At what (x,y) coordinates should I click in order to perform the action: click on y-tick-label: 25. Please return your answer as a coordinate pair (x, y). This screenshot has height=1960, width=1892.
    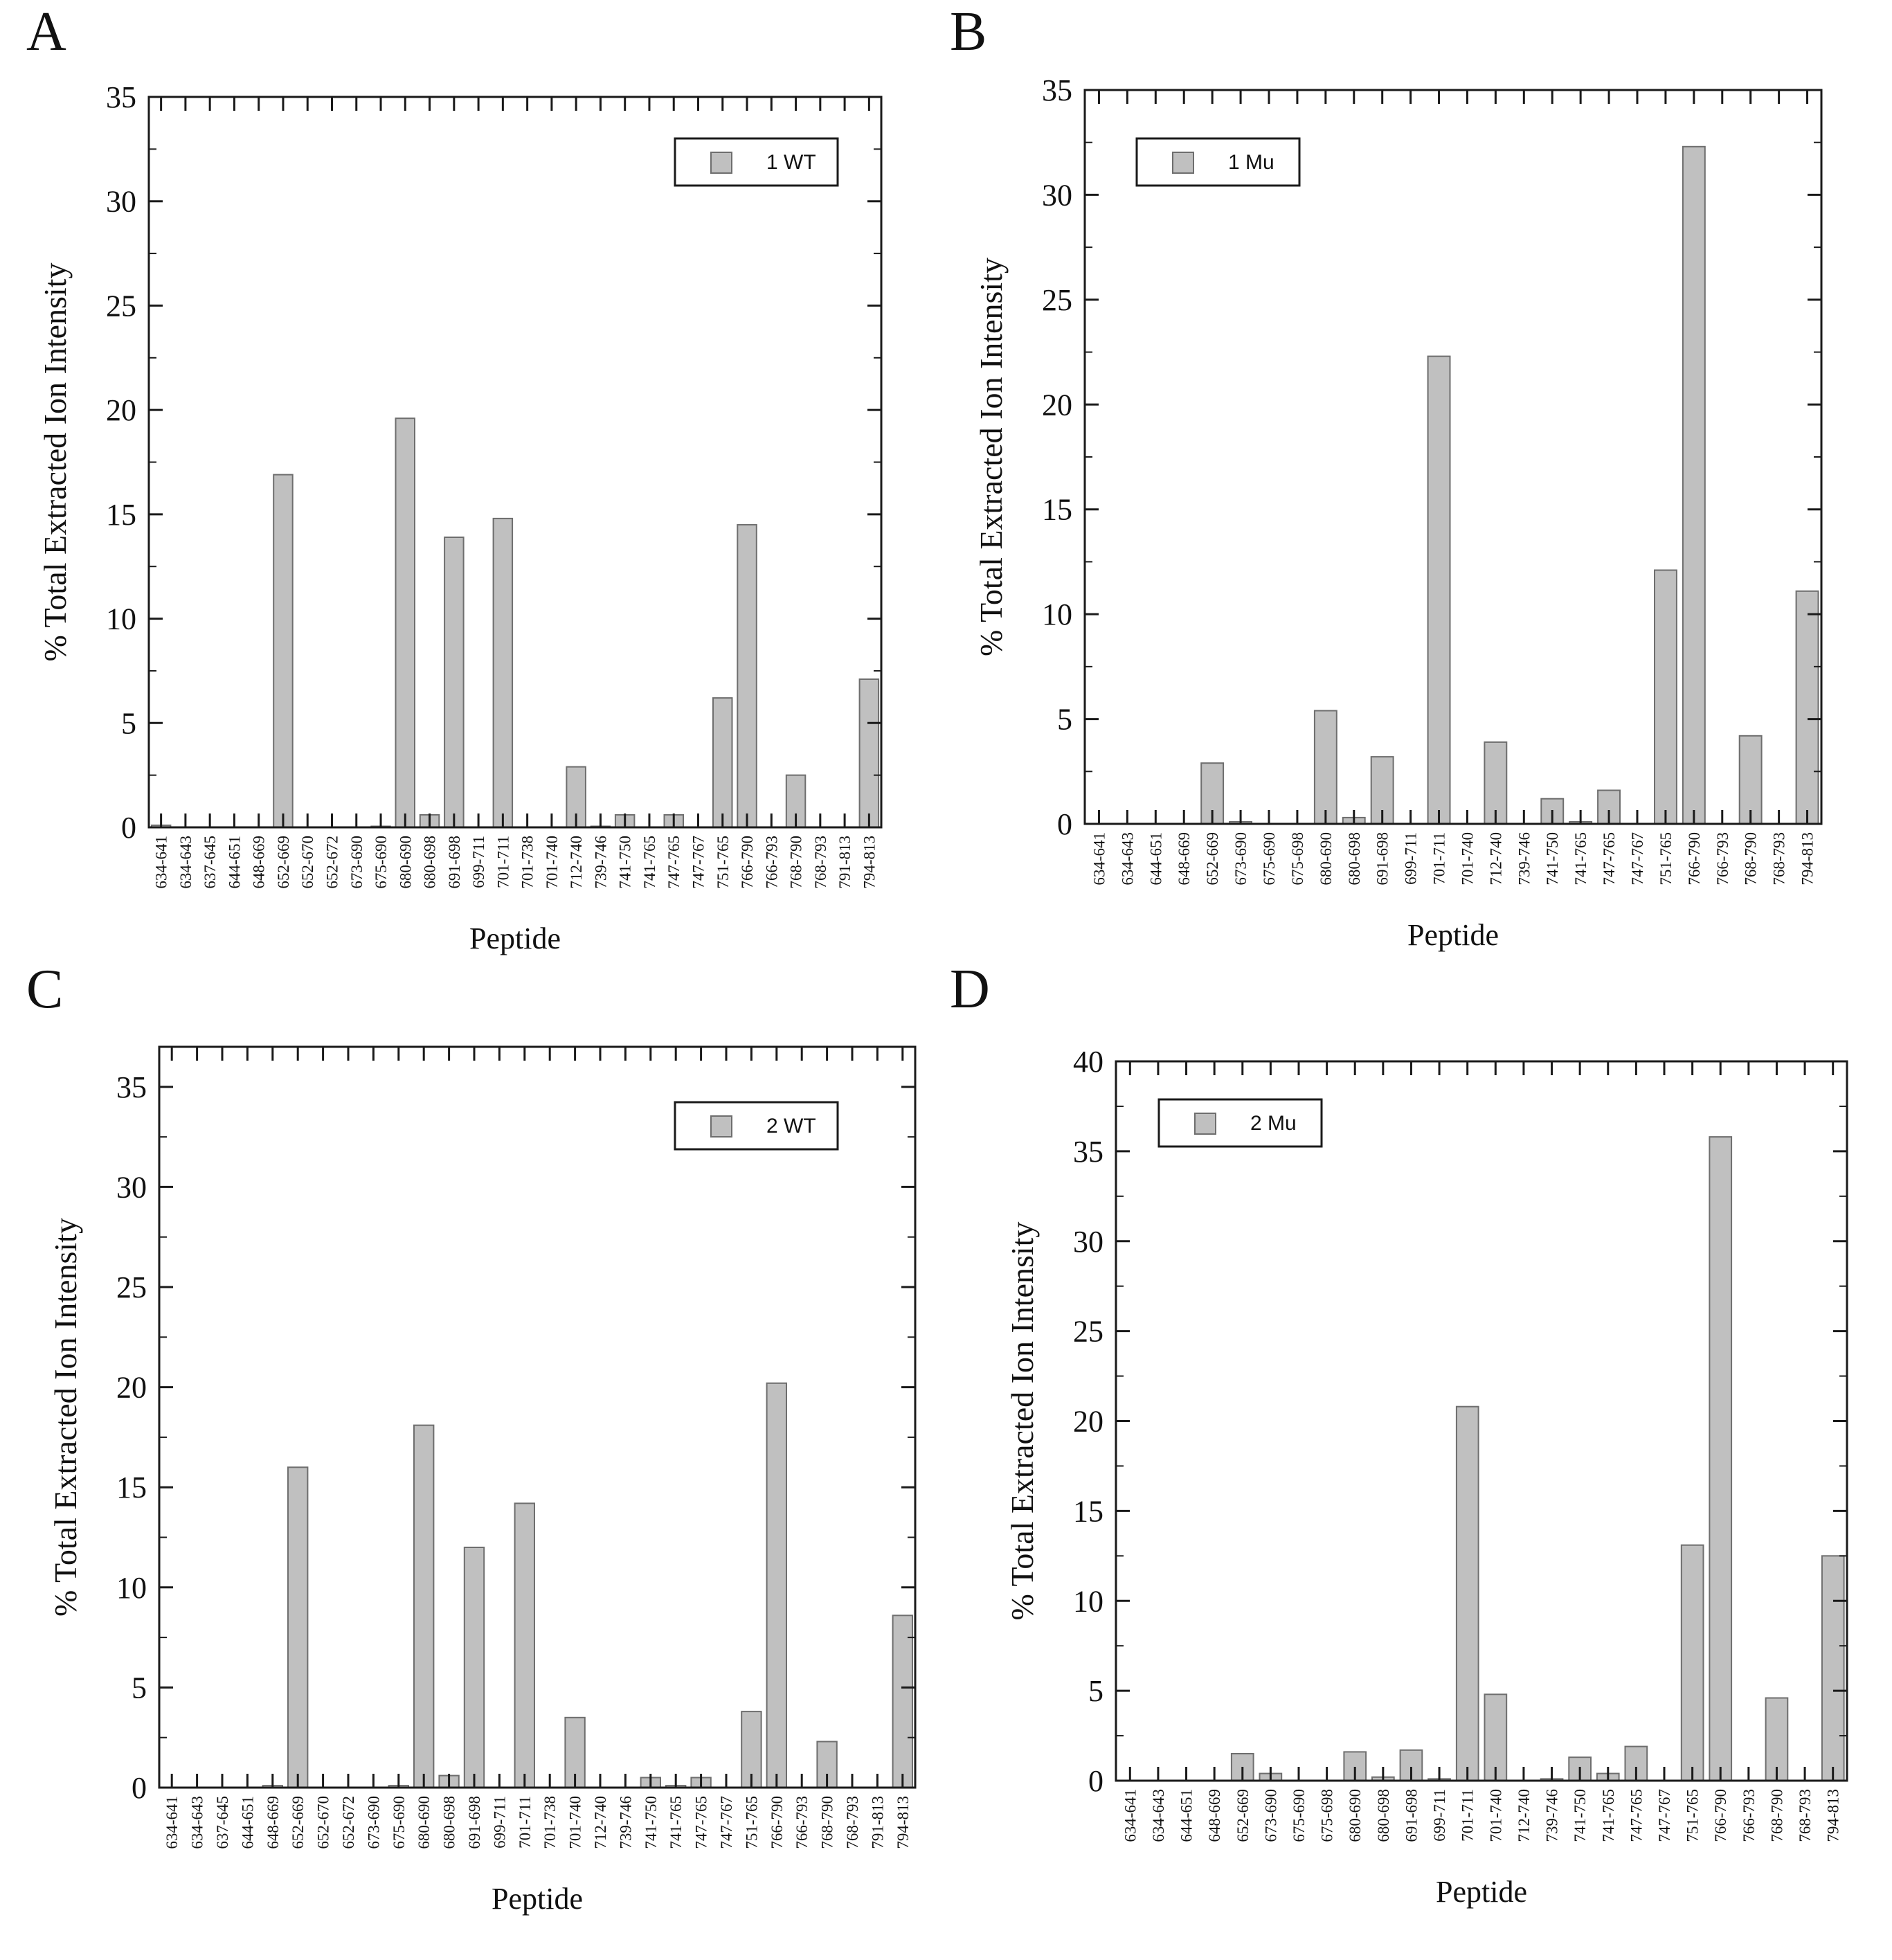
    Looking at the image, I should click on (1088, 1332).